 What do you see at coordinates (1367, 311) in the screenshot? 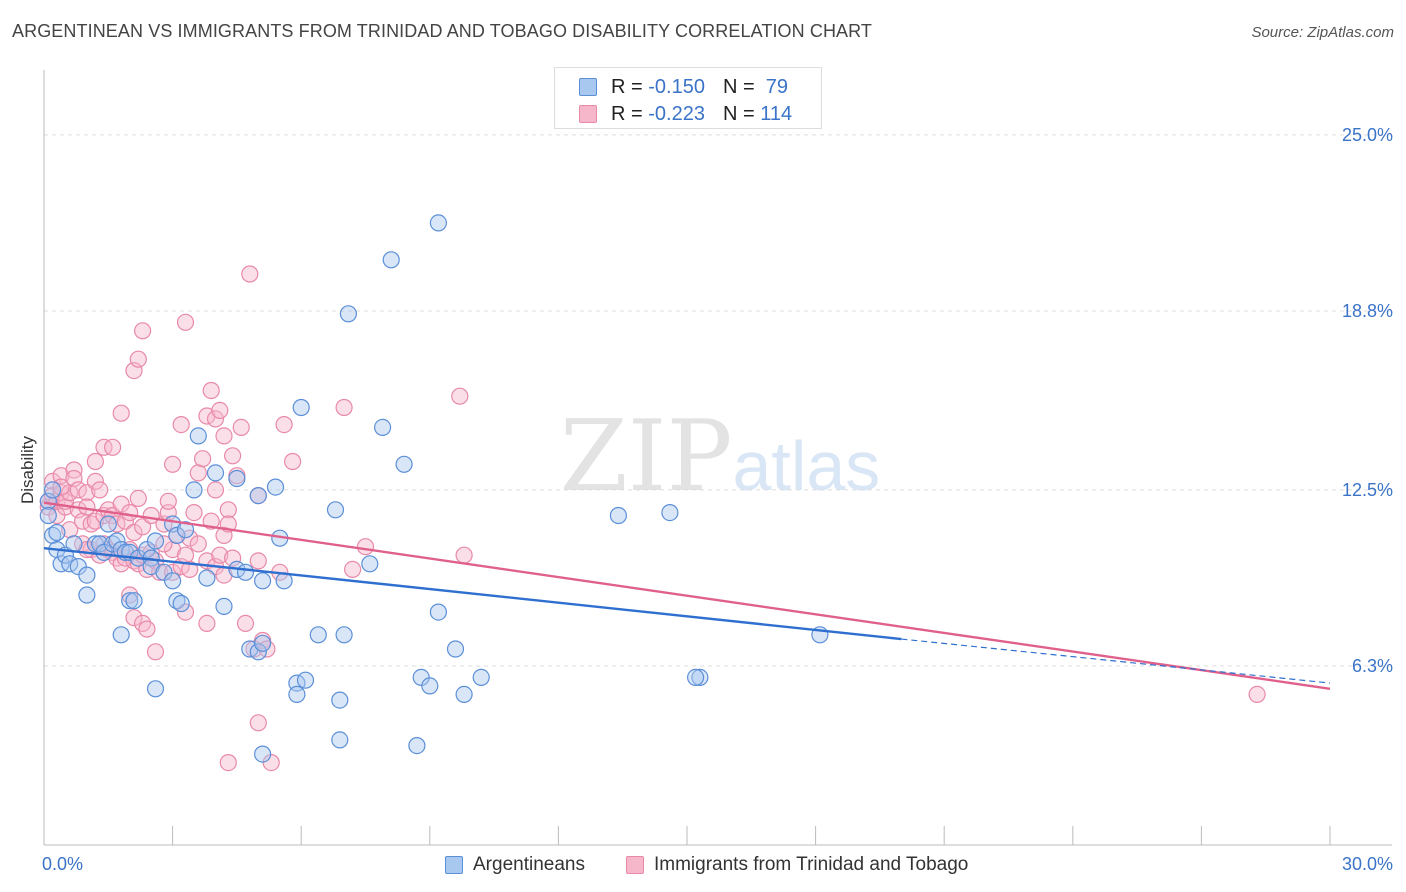
I see `y-tick-label: 18.8%` at bounding box center [1367, 311].